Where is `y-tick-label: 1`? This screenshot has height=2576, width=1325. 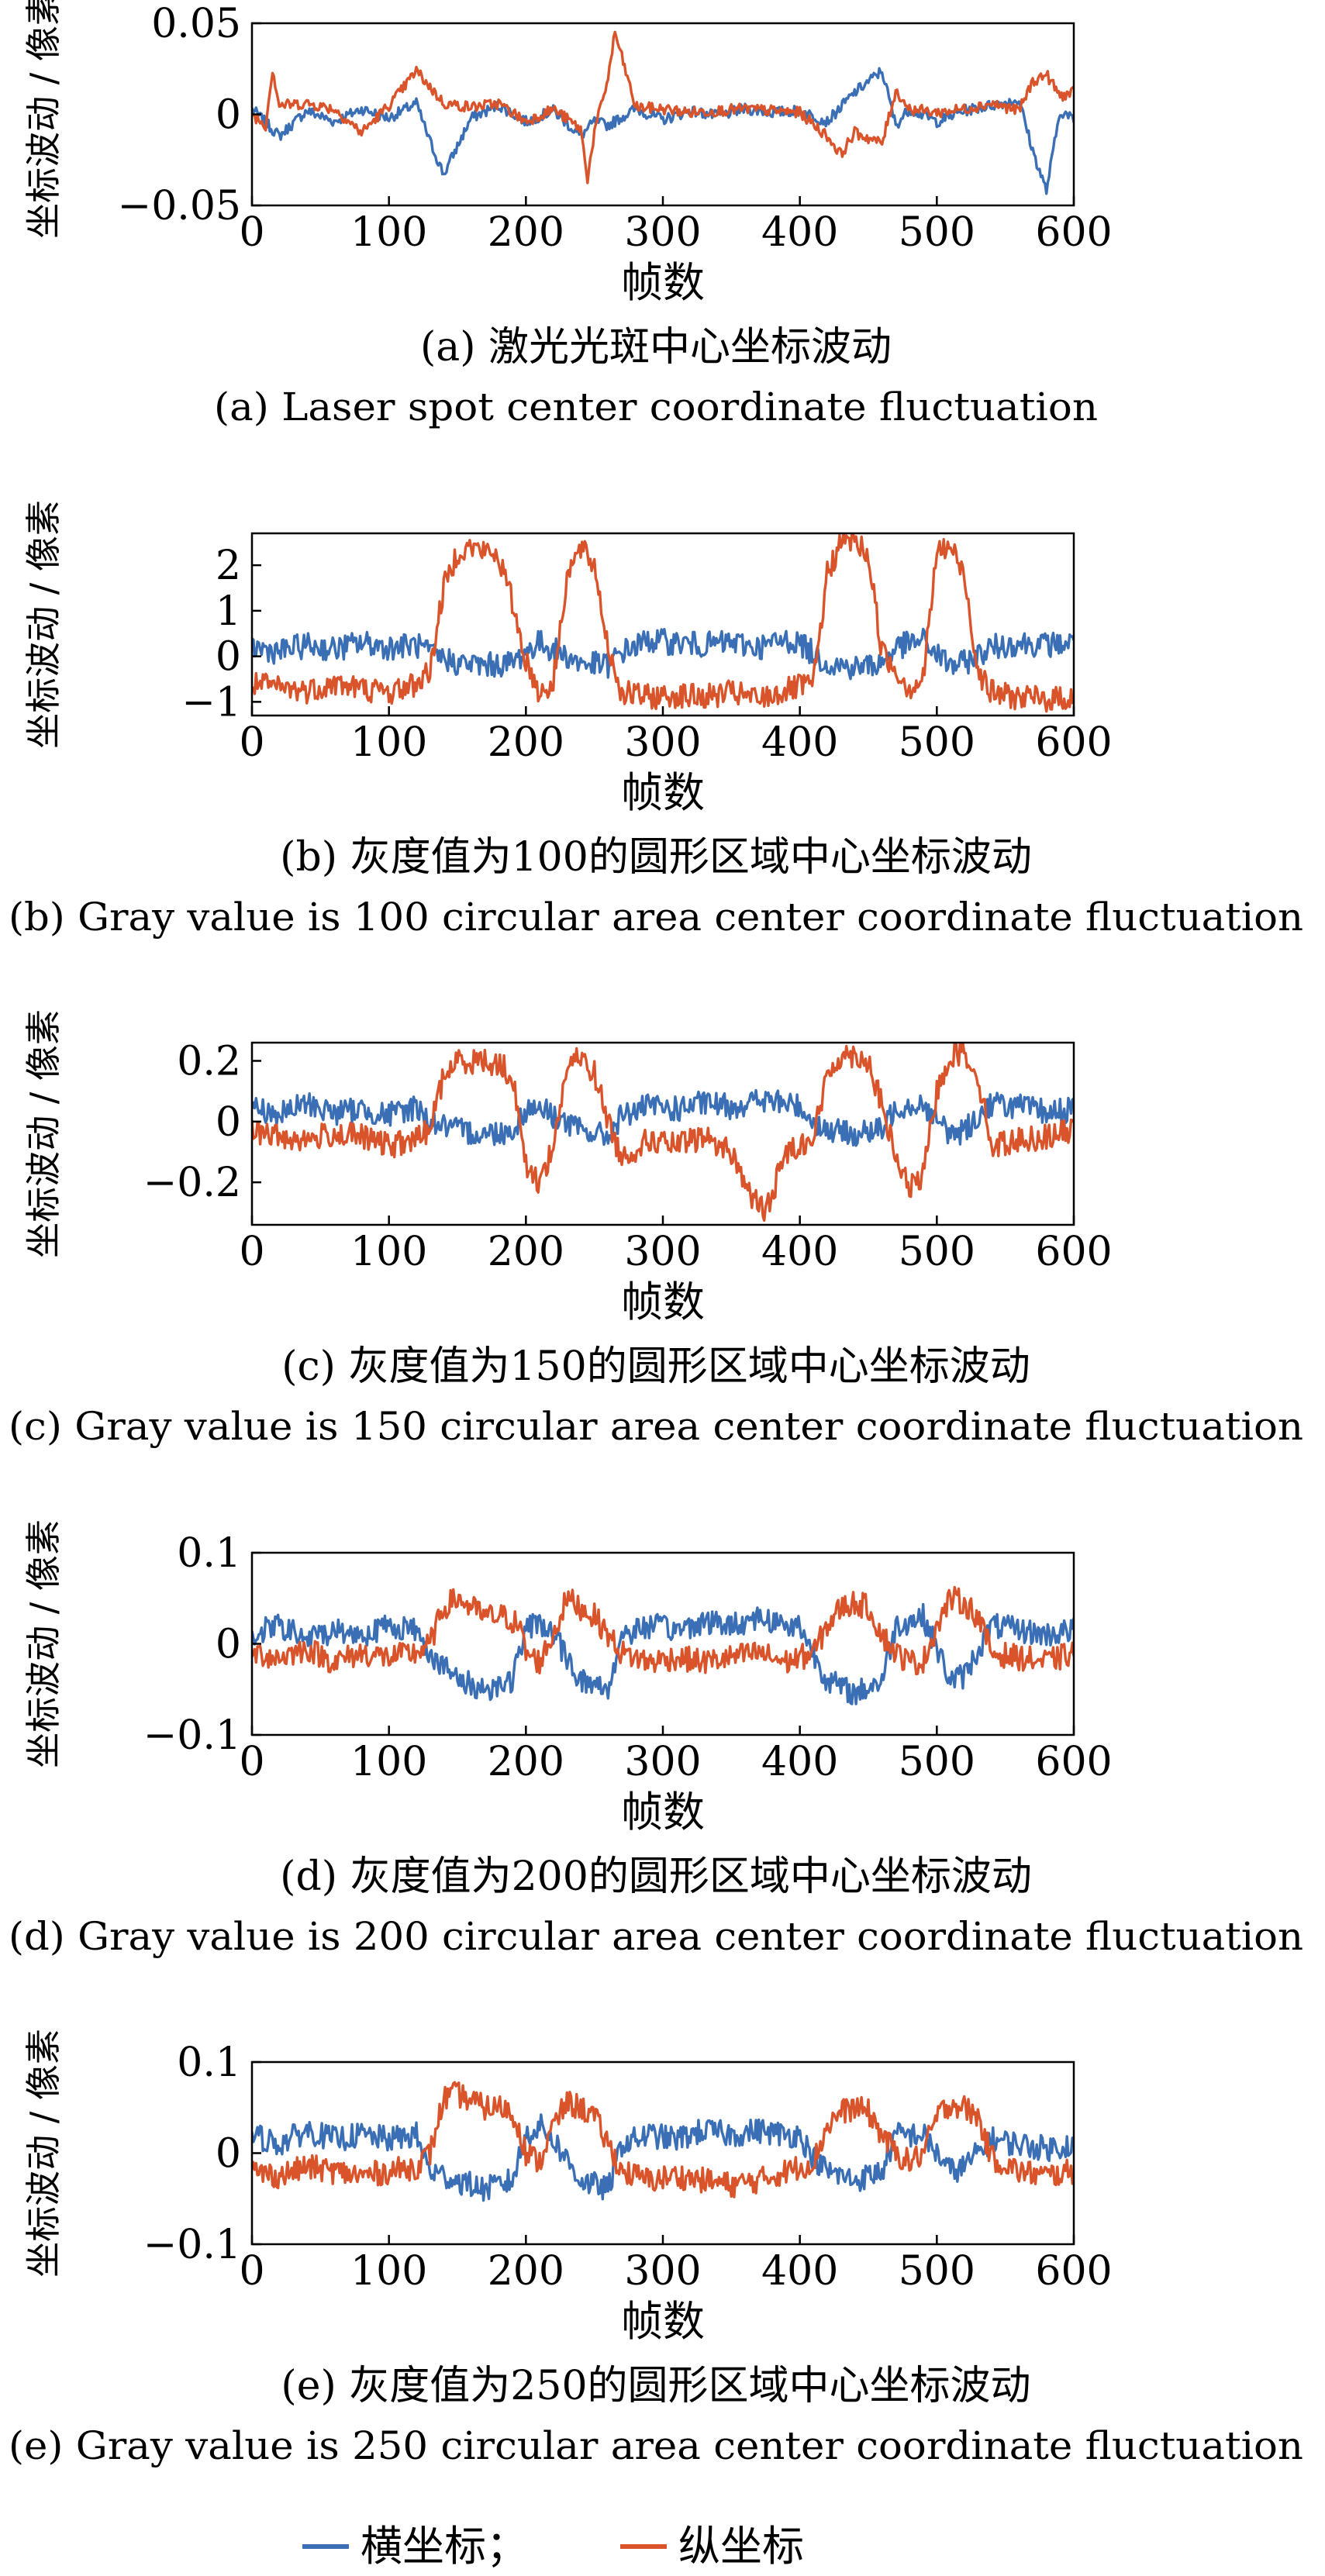
y-tick-label: 1 is located at coordinates (229, 611).